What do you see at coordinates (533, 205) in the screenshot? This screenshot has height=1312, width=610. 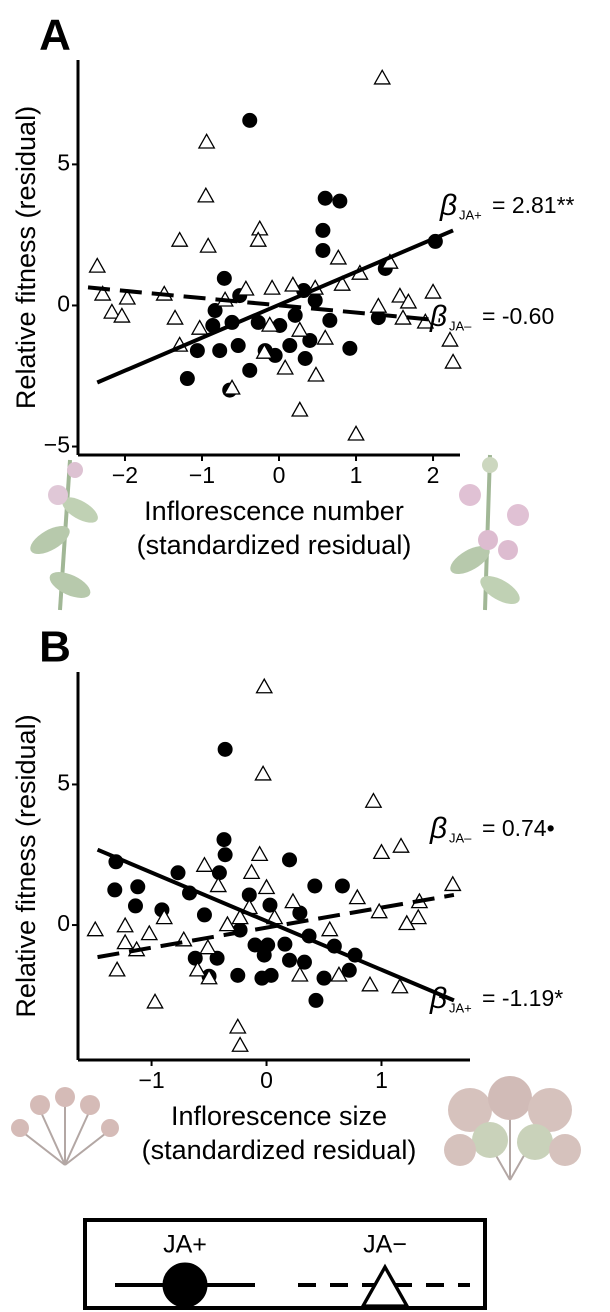 I see `annotation-text: = 2.81**` at bounding box center [533, 205].